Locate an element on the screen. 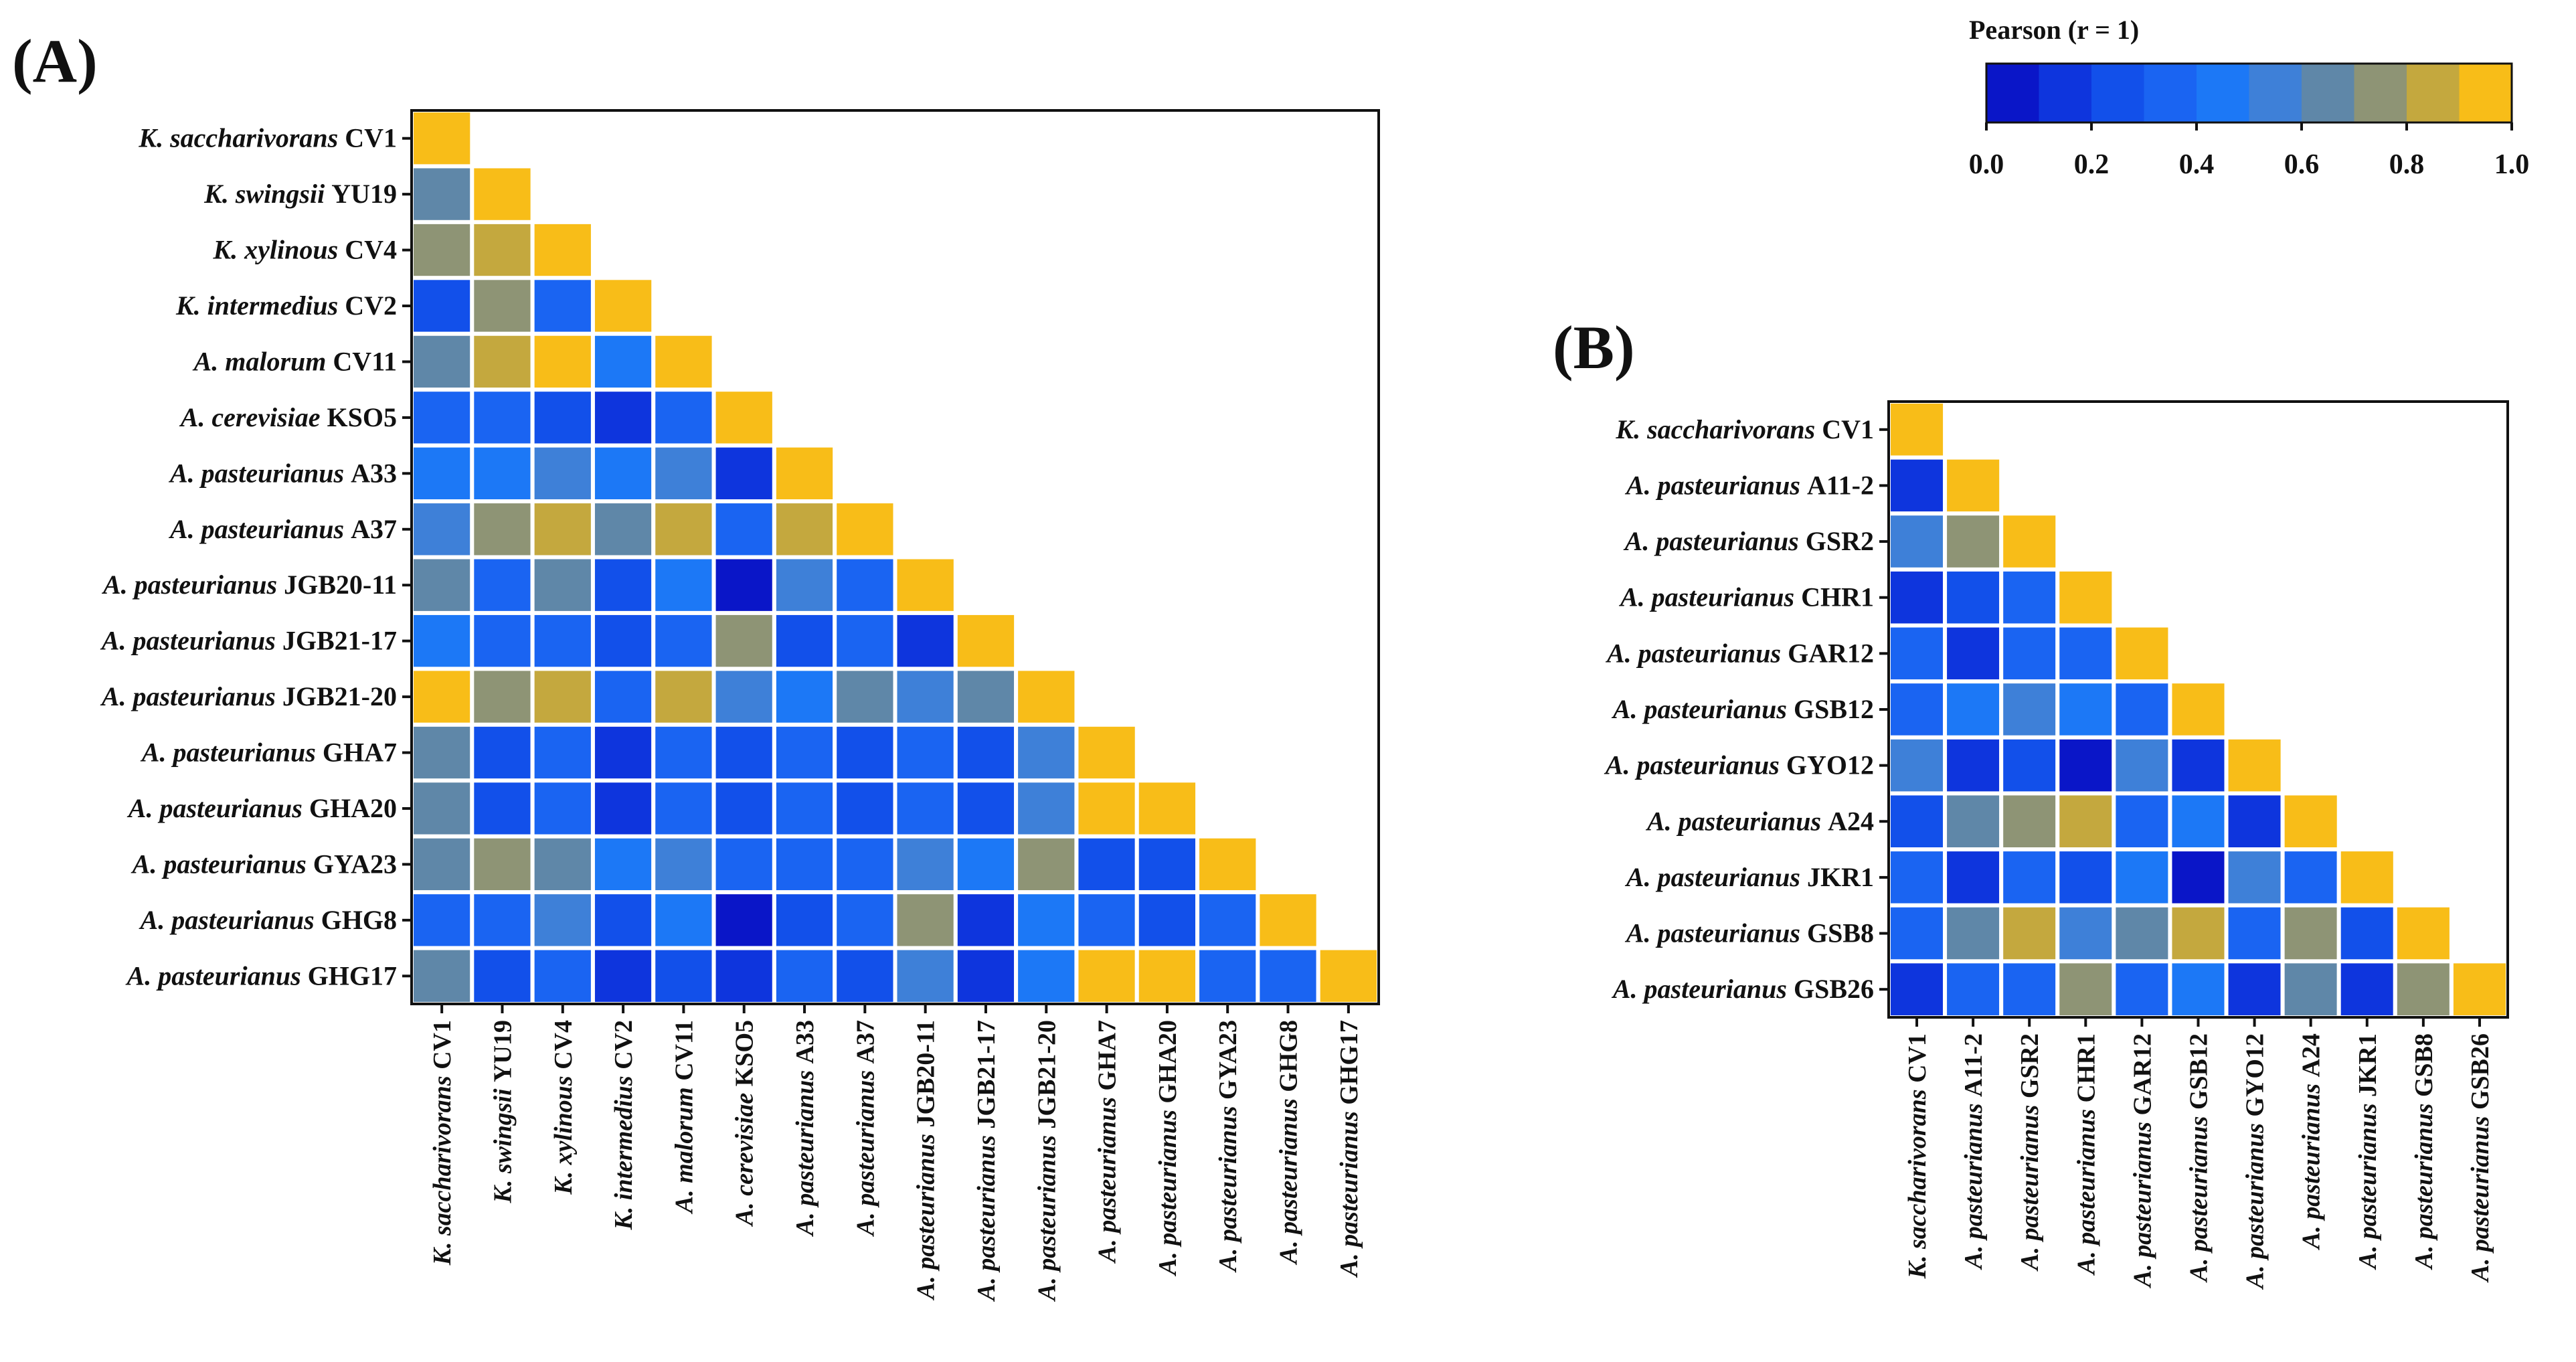 The height and width of the screenshot is (1362, 2576). heatmap-a-row-label: K. saccharivorans CV1 is located at coordinates (267, 138).